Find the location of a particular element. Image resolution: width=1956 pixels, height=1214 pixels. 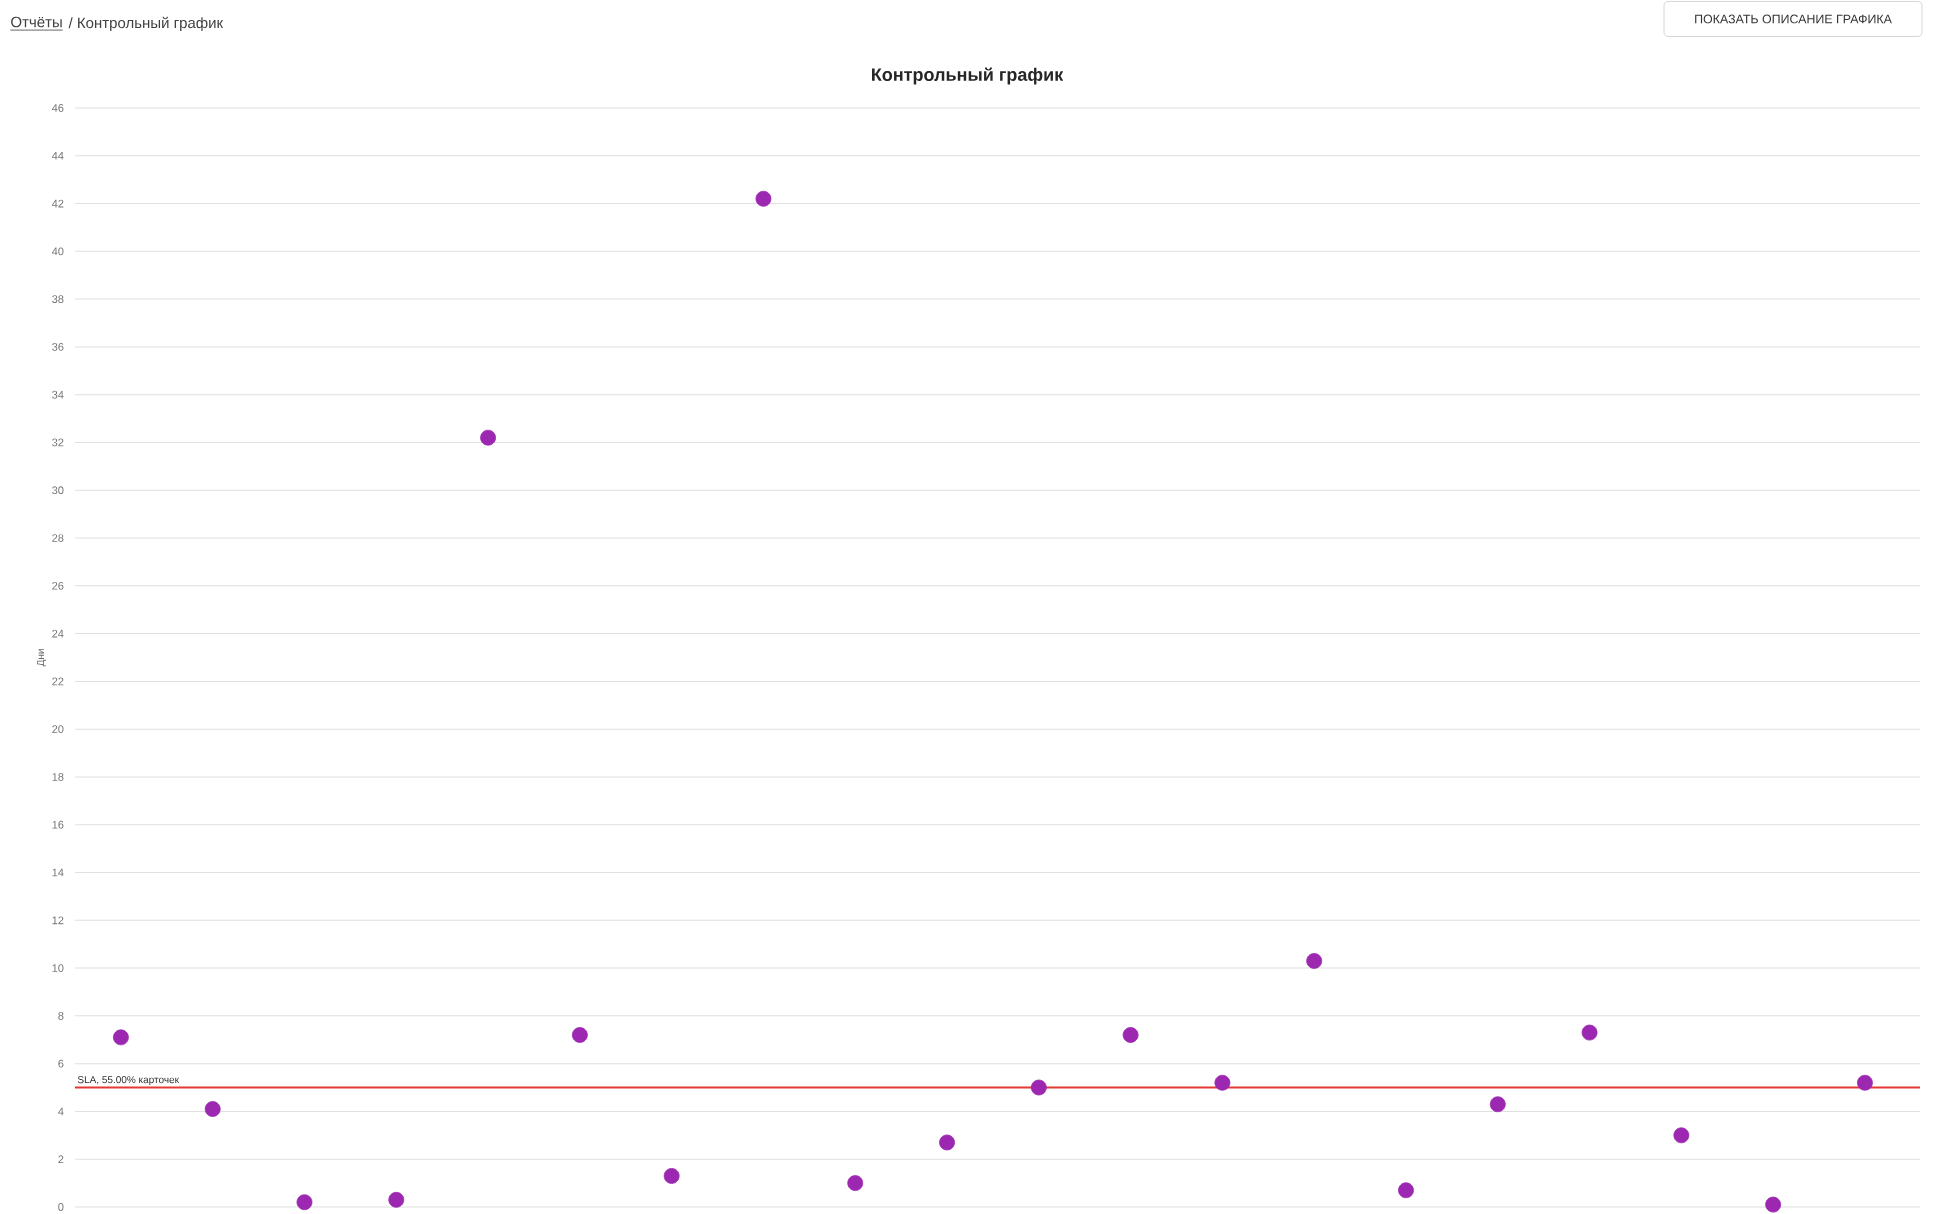

y-tick-label: 22 is located at coordinates (58, 681).